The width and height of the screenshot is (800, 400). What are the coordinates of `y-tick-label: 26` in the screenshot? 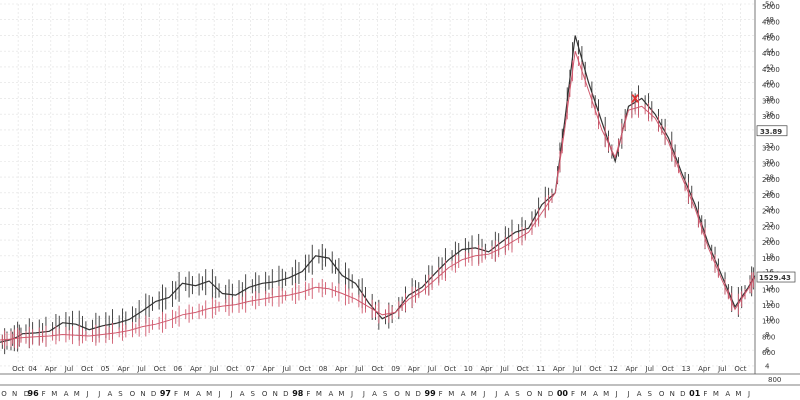 It's located at (769, 193).